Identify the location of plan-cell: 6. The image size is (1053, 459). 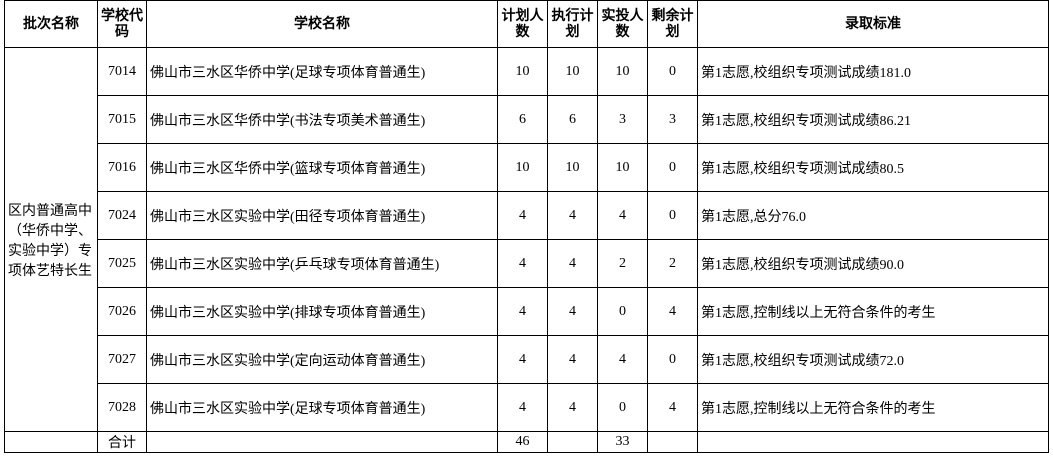
(522, 119).